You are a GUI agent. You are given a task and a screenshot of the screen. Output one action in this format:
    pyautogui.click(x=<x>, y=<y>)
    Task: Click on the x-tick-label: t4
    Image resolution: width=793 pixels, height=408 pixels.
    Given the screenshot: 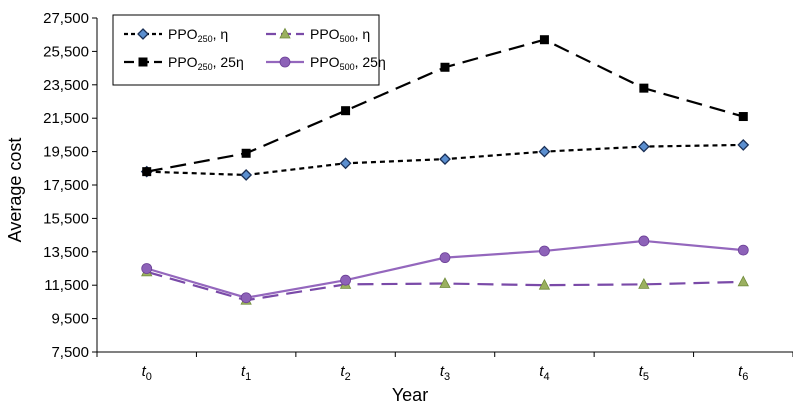 What is the action you would take?
    pyautogui.click(x=544, y=373)
    